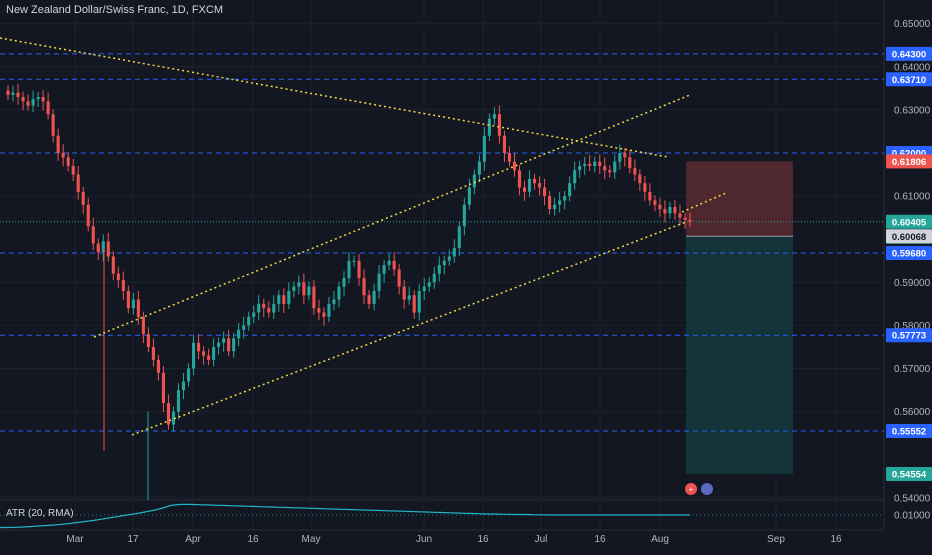 The image size is (932, 555). What do you see at coordinates (909, 54) in the screenshot?
I see `price-label-text: 0.64300` at bounding box center [909, 54].